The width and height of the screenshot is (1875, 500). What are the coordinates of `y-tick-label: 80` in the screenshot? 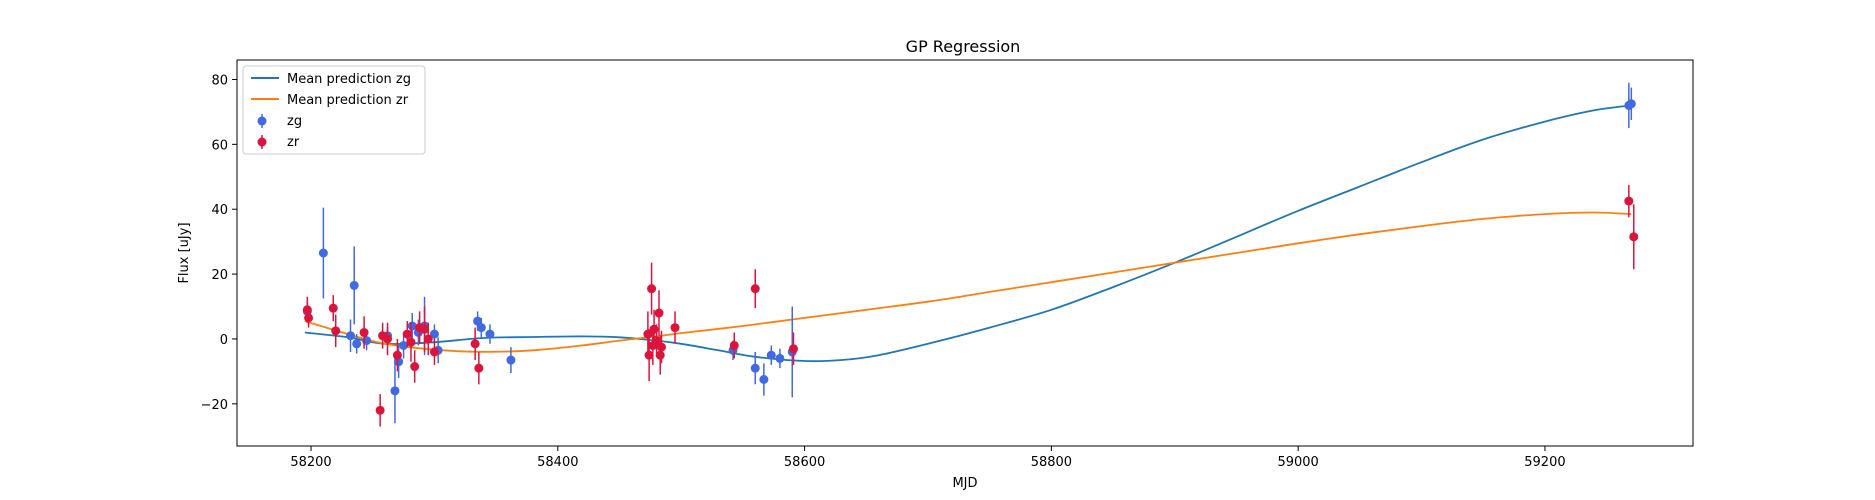 It's located at (219, 80).